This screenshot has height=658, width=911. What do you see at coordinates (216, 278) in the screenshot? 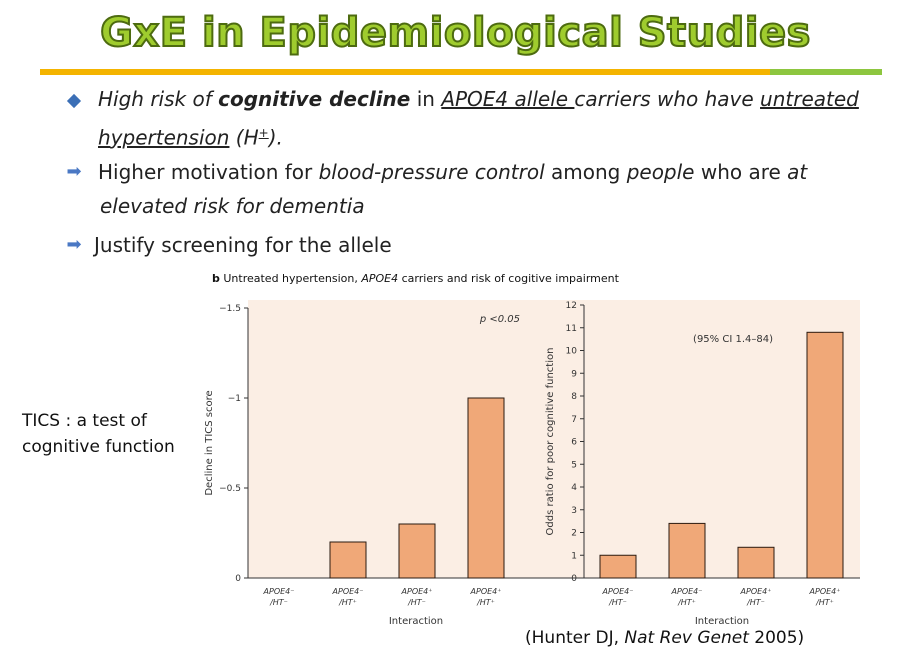
I see `panel-label: b` at bounding box center [216, 278].